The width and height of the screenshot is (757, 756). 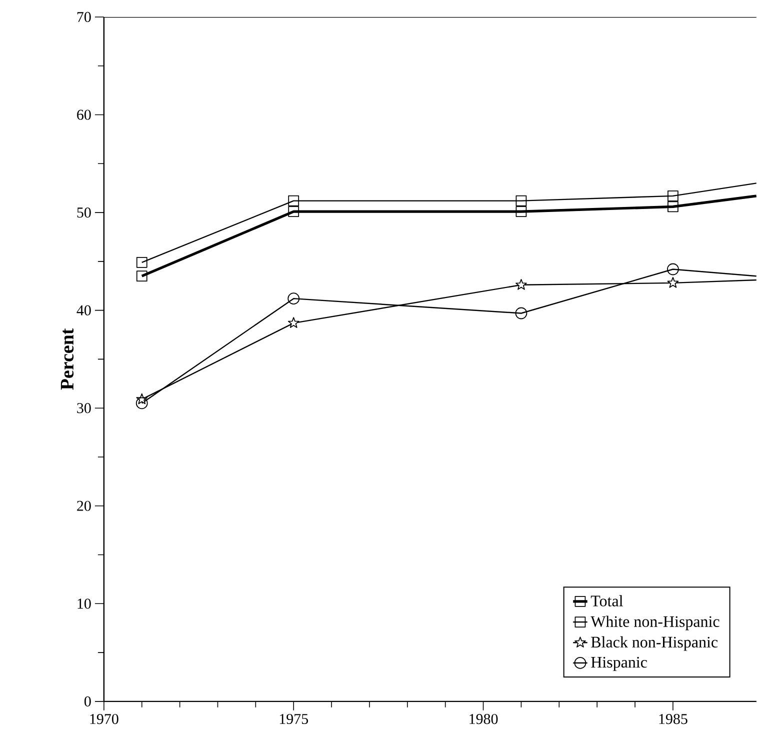 What do you see at coordinates (84, 17) in the screenshot?
I see `y-tick-label: 70` at bounding box center [84, 17].